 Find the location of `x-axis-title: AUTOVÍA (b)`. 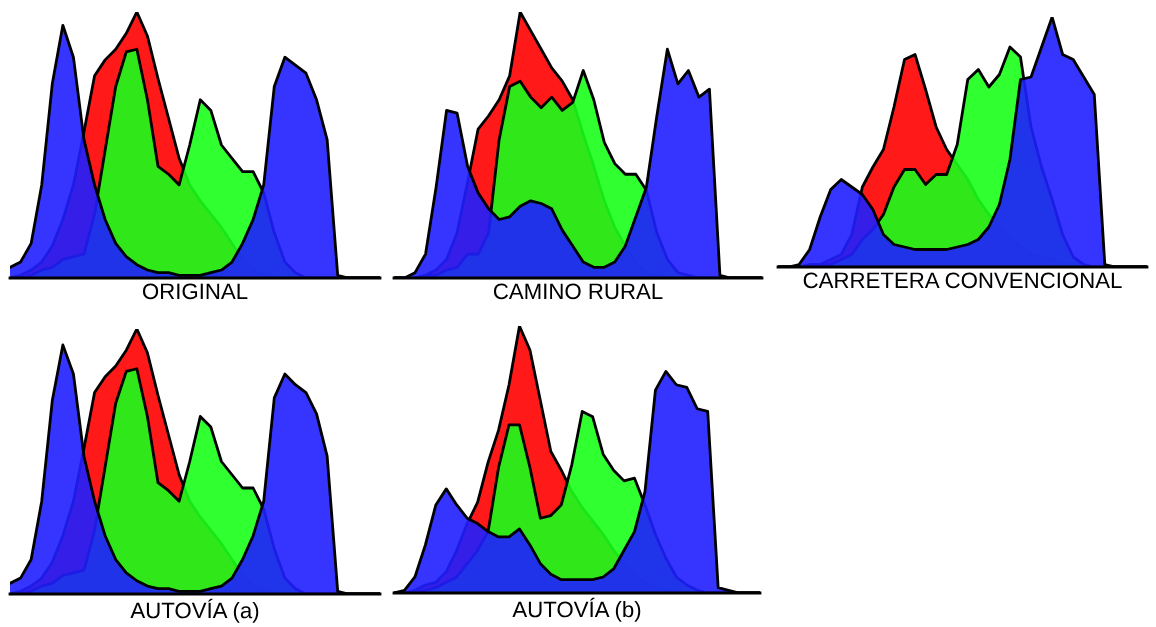

x-axis-title: AUTOVÍA (b) is located at coordinates (576, 609).